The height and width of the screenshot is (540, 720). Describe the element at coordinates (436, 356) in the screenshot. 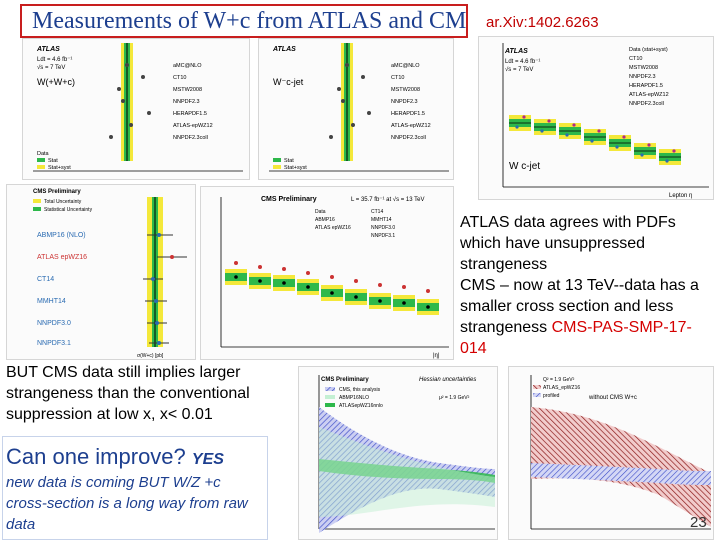

I see `cms2-xlabel: |η|` at that location.